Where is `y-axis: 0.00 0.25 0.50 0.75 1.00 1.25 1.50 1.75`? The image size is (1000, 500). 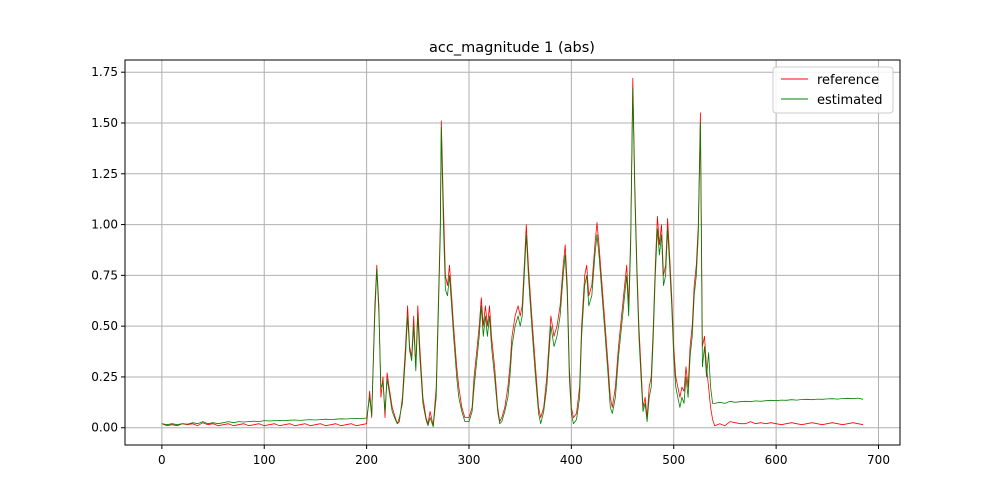
y-axis: 0.00 0.25 0.50 0.75 1.00 1.25 1.50 1.75 is located at coordinates (108, 250).